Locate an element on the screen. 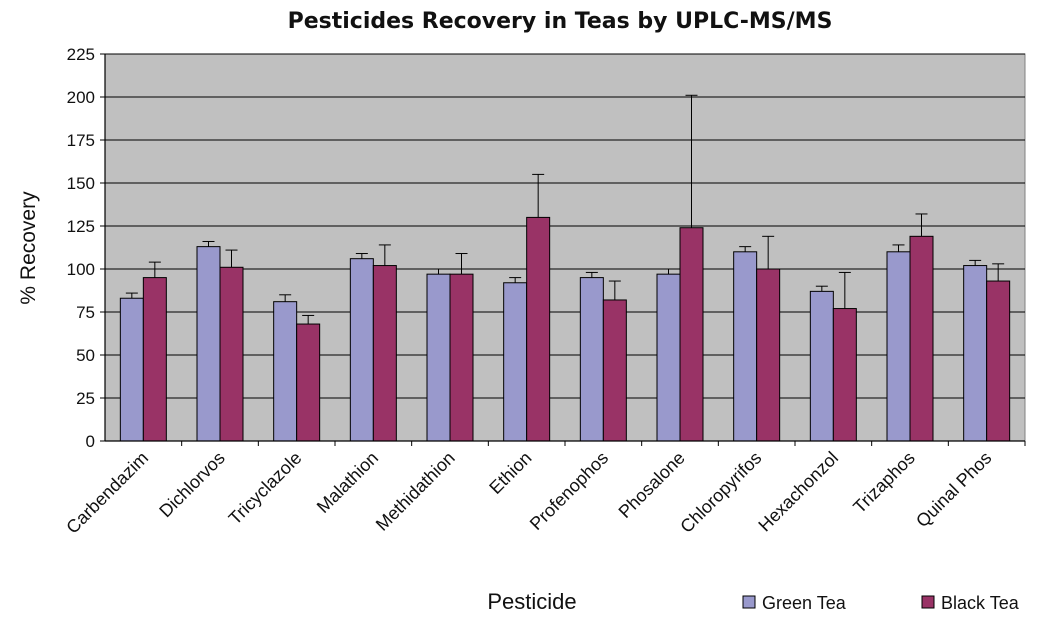 The height and width of the screenshot is (623, 1046). legend: Green Tea Black Tea is located at coordinates (881, 603).